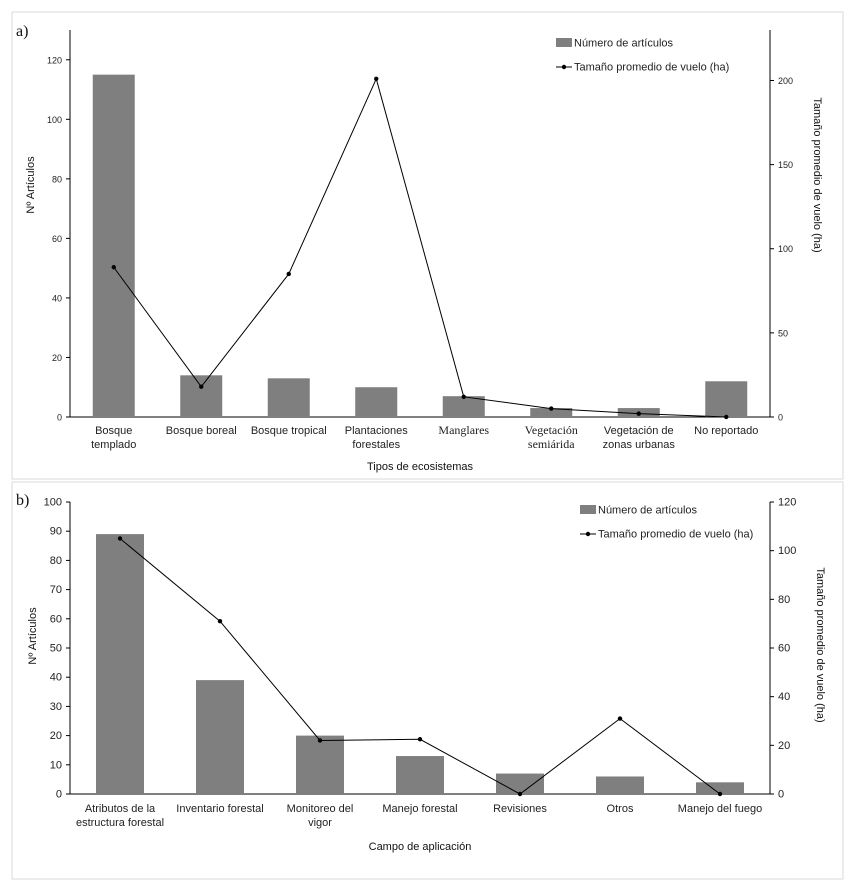 This screenshot has height=889, width=855. What do you see at coordinates (784, 649) in the screenshot?
I see `panel-b-ytick-right-label: 60` at bounding box center [784, 649].